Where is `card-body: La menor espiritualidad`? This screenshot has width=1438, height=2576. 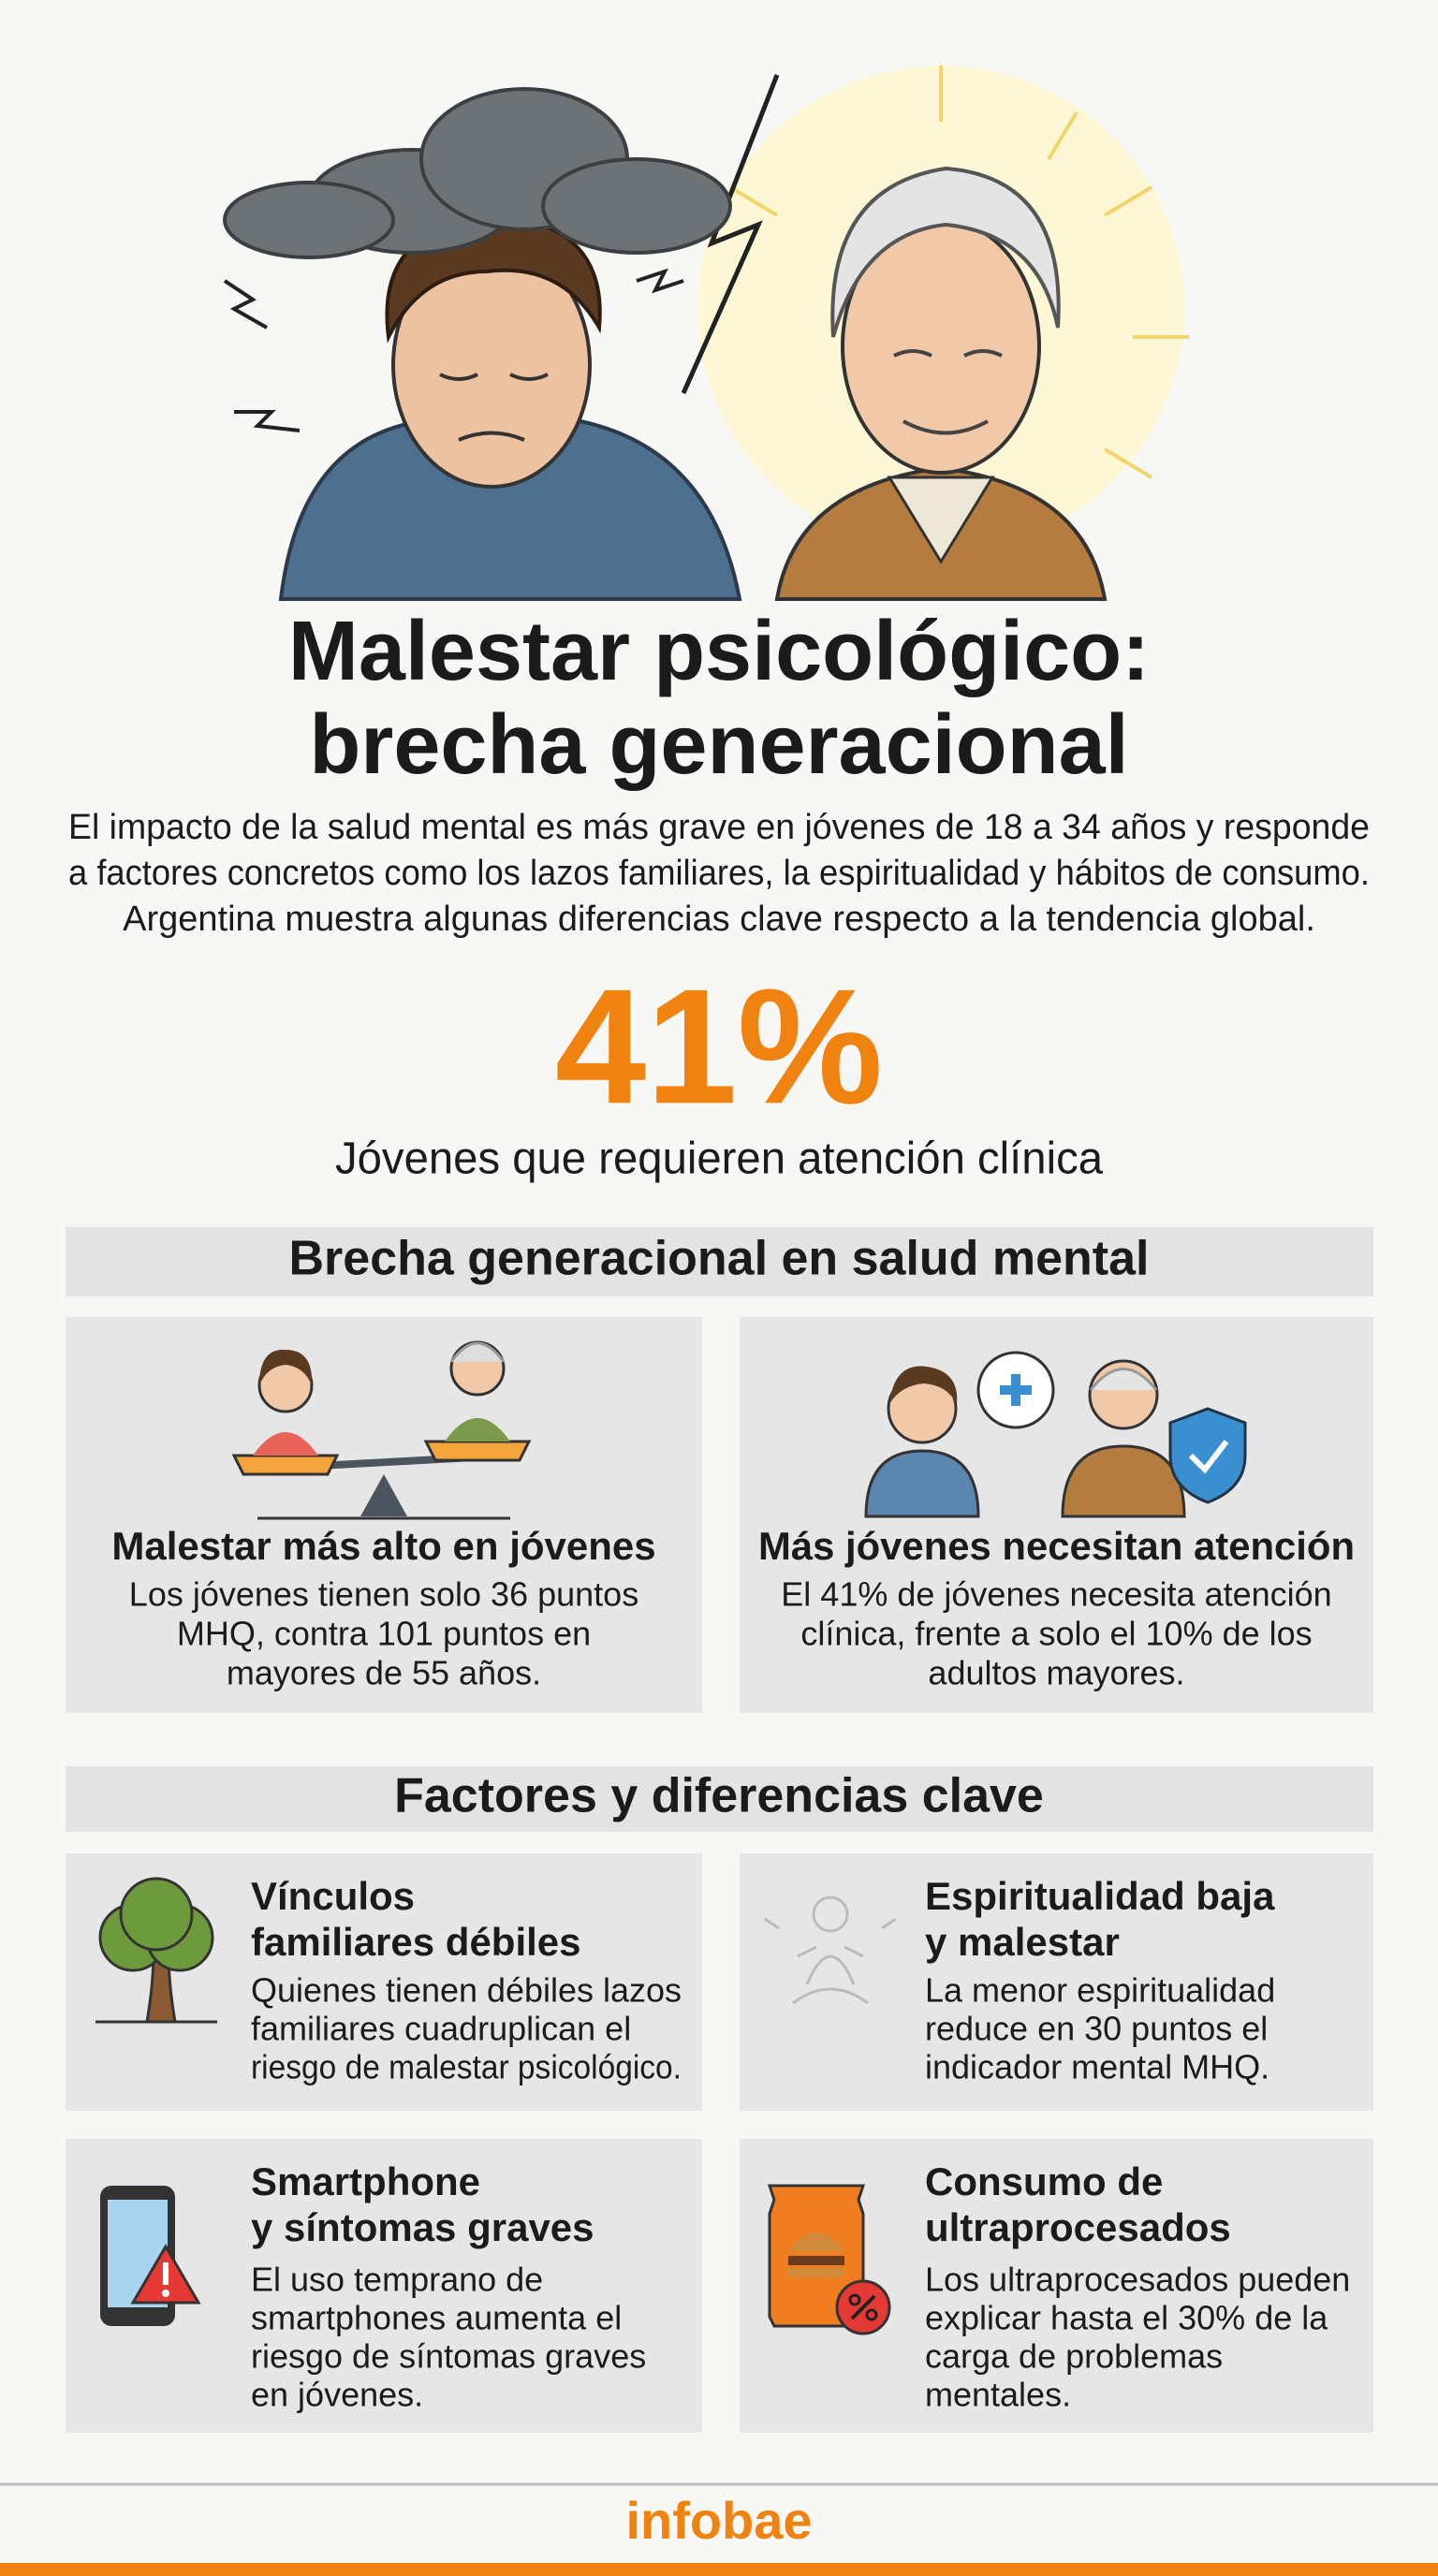
card-body: La menor espiritualidad is located at coordinates (1100, 1990).